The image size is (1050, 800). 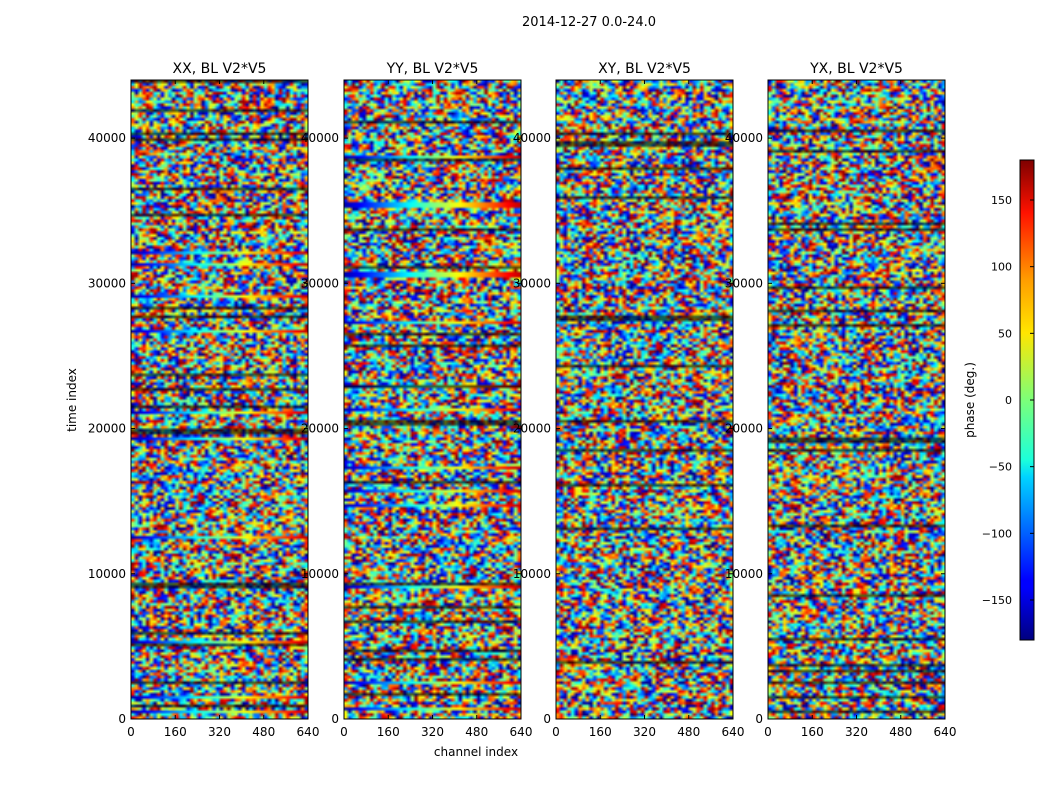 I want to click on y-axis-label: time index, so click(x=72, y=400).